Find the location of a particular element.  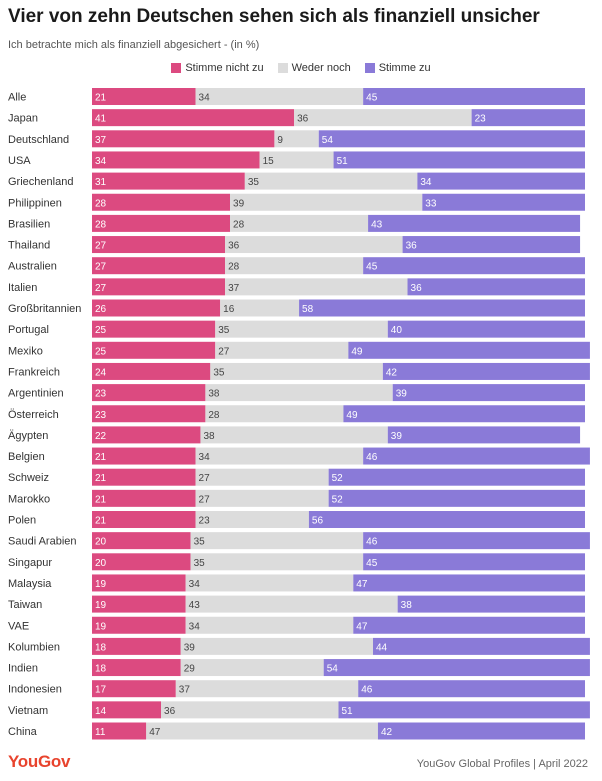

legend-swatch-disagree is located at coordinates (176, 68).